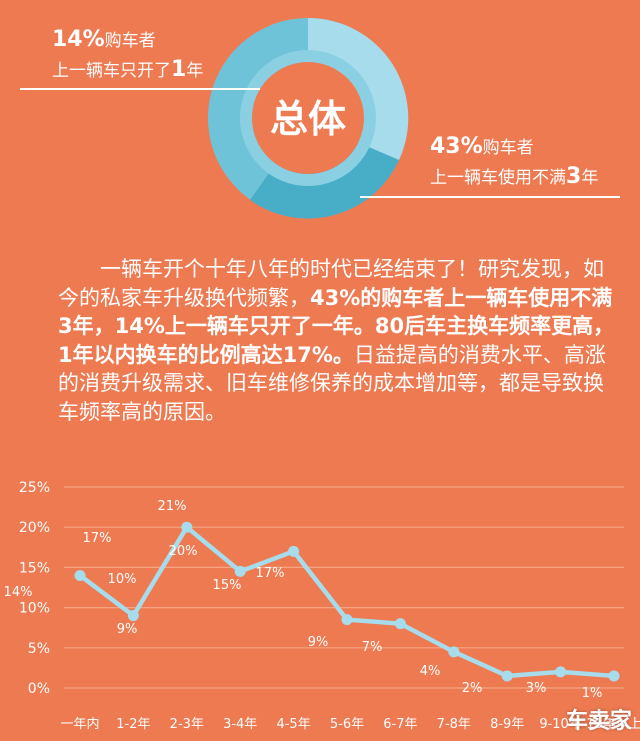 This screenshot has width=640, height=741. I want to click on x-tick-label: 5-6年, so click(347, 724).